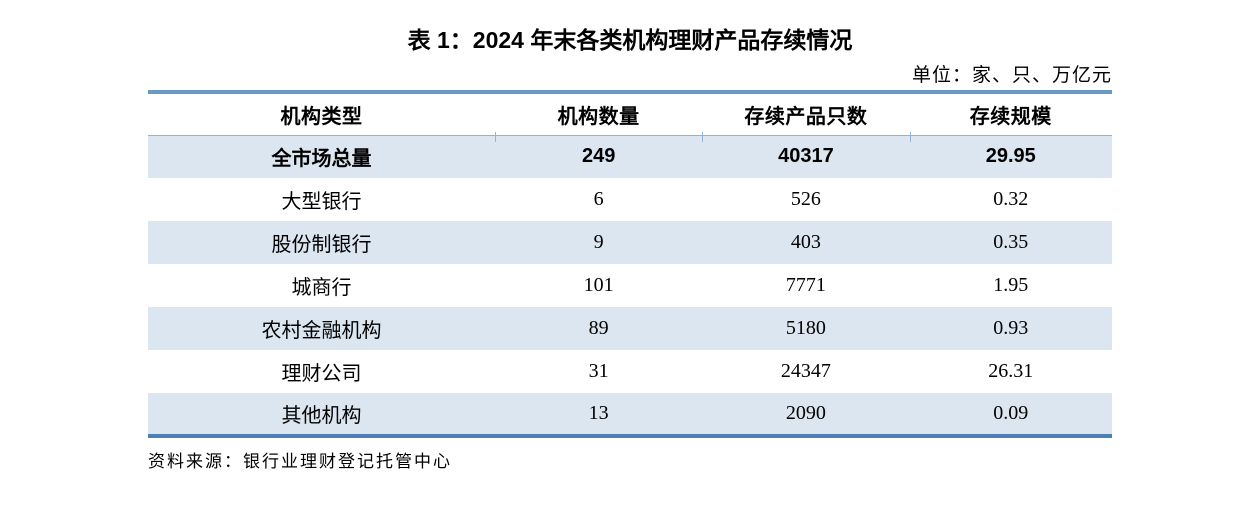 Image resolution: width=1260 pixels, height=508 pixels. Describe the element at coordinates (1011, 75) in the screenshot. I see `unit-note: 单位：家、只、万亿元` at that location.